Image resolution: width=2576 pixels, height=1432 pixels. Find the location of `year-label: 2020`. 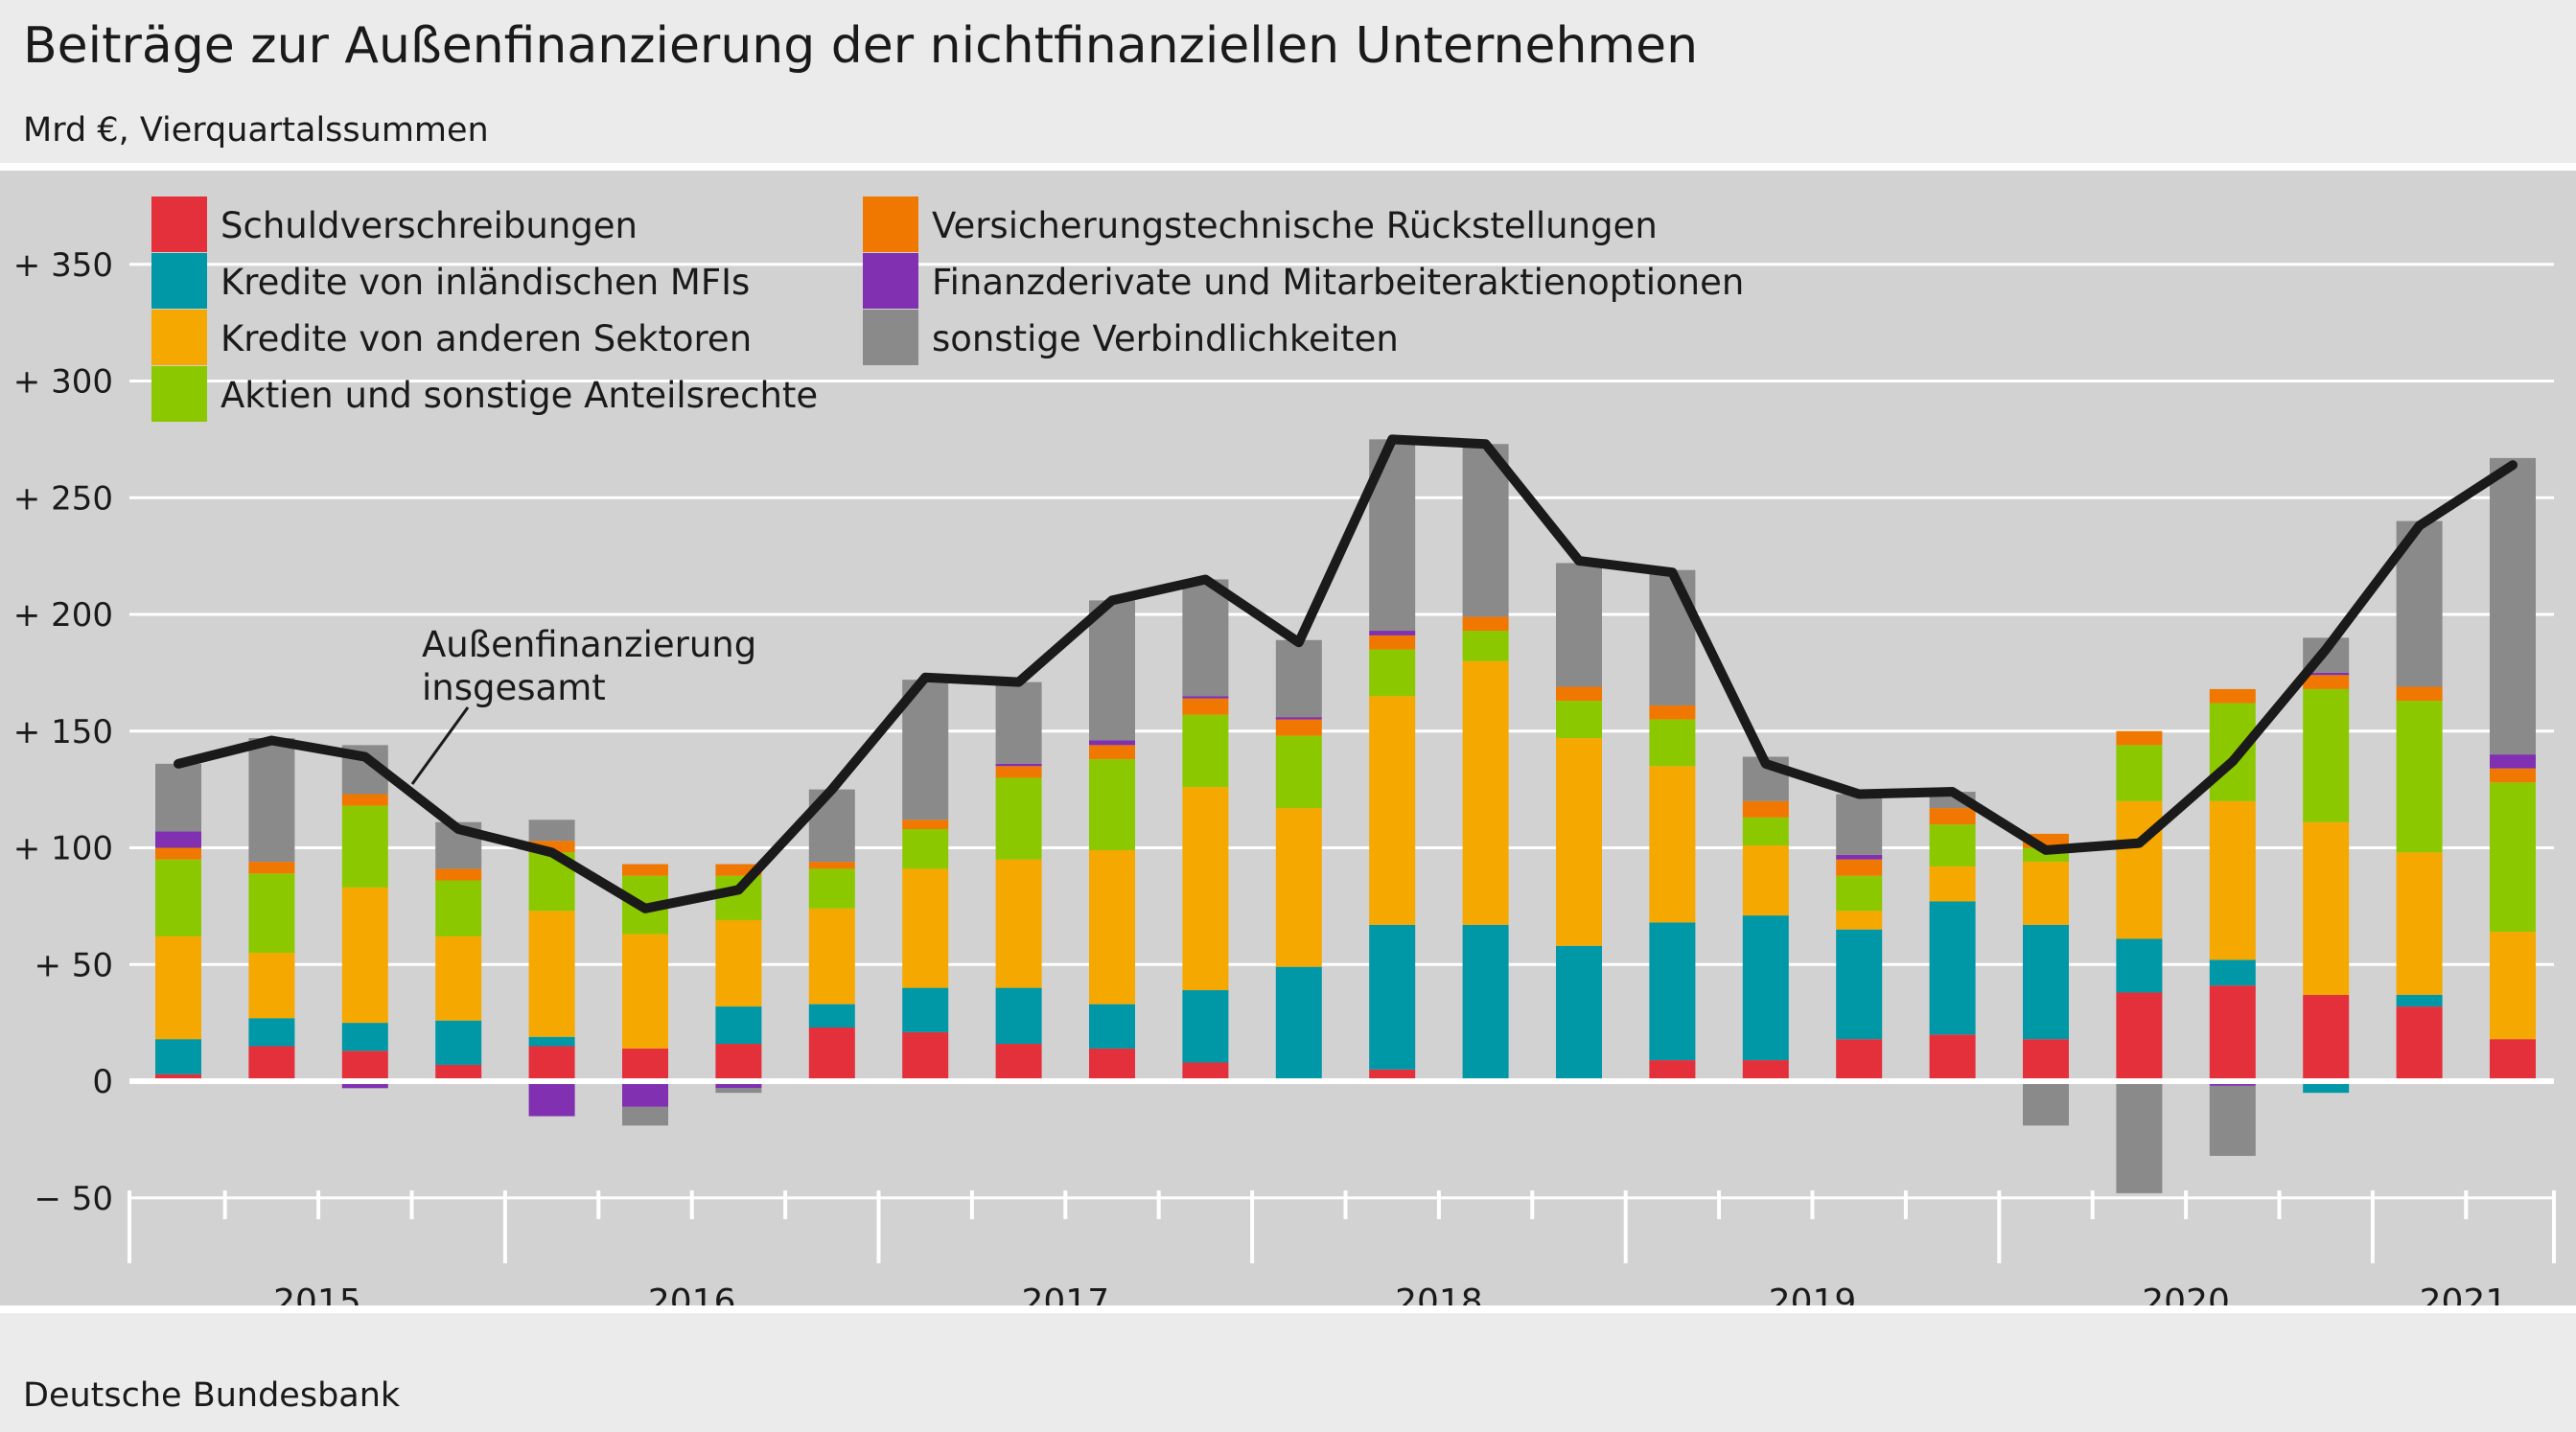

year-label: 2020 is located at coordinates (2186, 1293).